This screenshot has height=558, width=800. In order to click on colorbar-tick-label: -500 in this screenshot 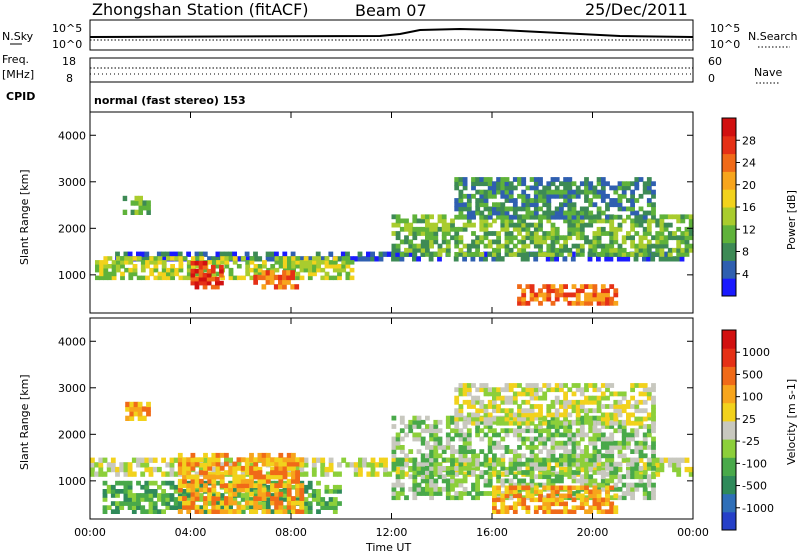, I will do `click(754, 486)`.